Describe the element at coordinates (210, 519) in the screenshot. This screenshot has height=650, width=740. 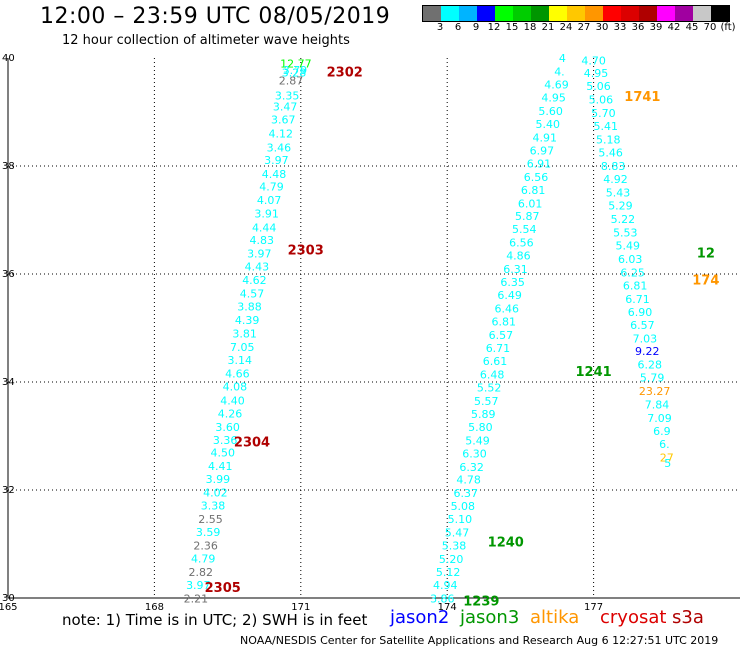
I see `swh-value-point: 2.55` at that location.